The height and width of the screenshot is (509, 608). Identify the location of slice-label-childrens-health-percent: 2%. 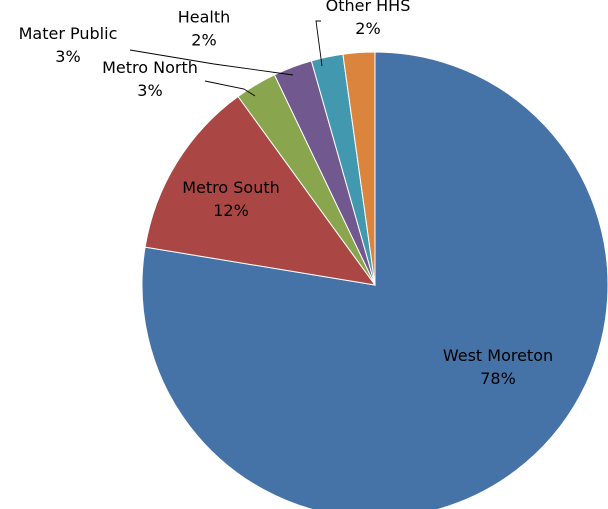
(203, 40).